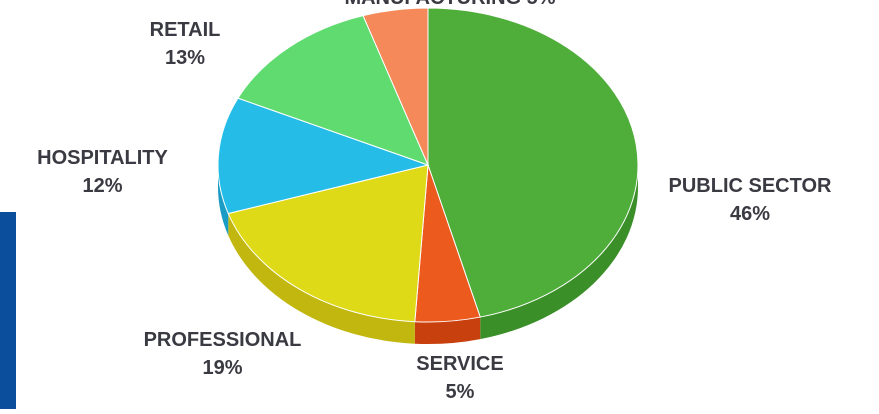 This screenshot has width=879, height=414. Describe the element at coordinates (8, 310) in the screenshot. I see `left-accent-bar` at that location.